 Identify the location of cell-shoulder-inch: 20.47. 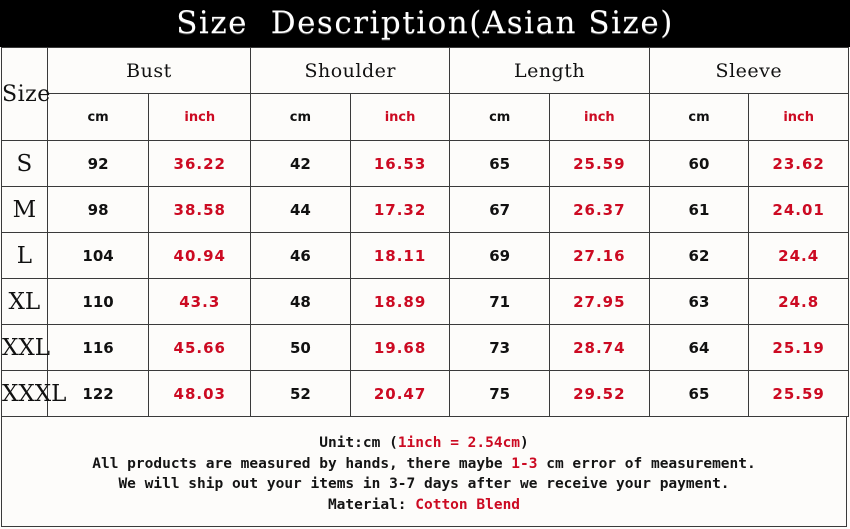
(400, 393).